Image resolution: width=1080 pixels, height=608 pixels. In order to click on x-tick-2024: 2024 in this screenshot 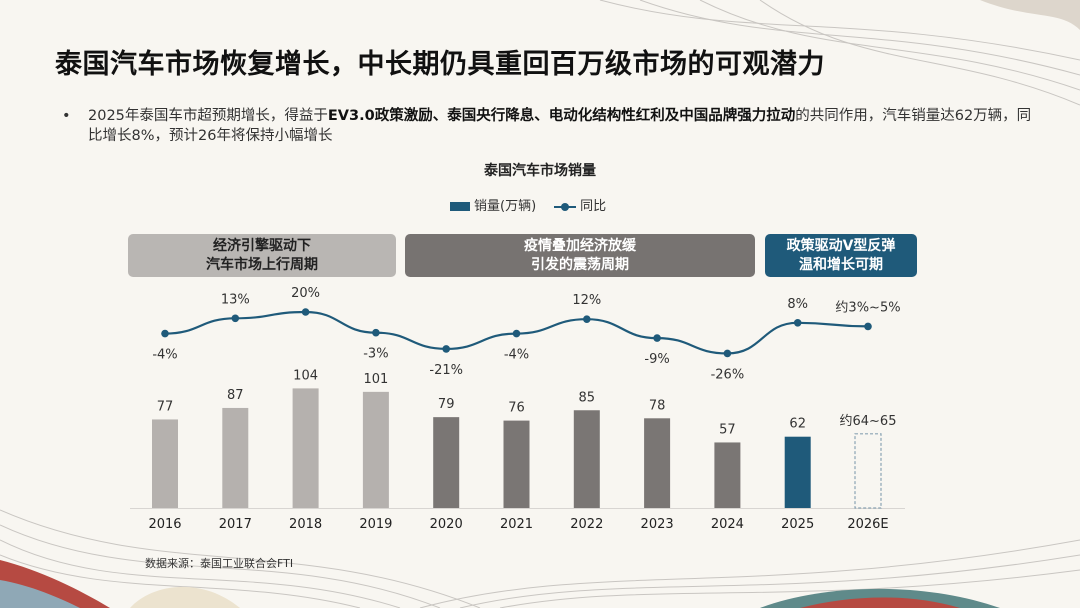, I will do `click(727, 524)`.